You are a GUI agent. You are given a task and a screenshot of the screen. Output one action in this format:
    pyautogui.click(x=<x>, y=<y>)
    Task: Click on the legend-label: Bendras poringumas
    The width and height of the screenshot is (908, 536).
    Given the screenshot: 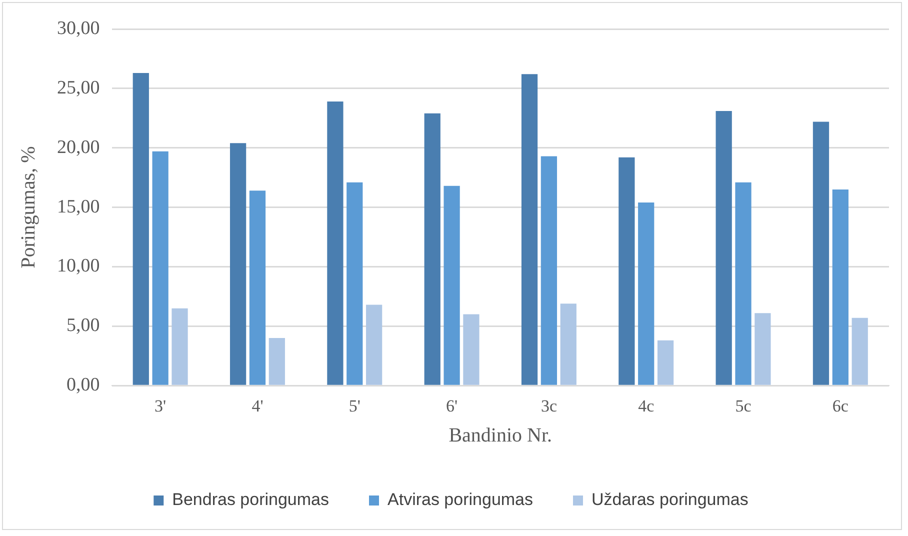 What is the action you would take?
    pyautogui.click(x=251, y=500)
    